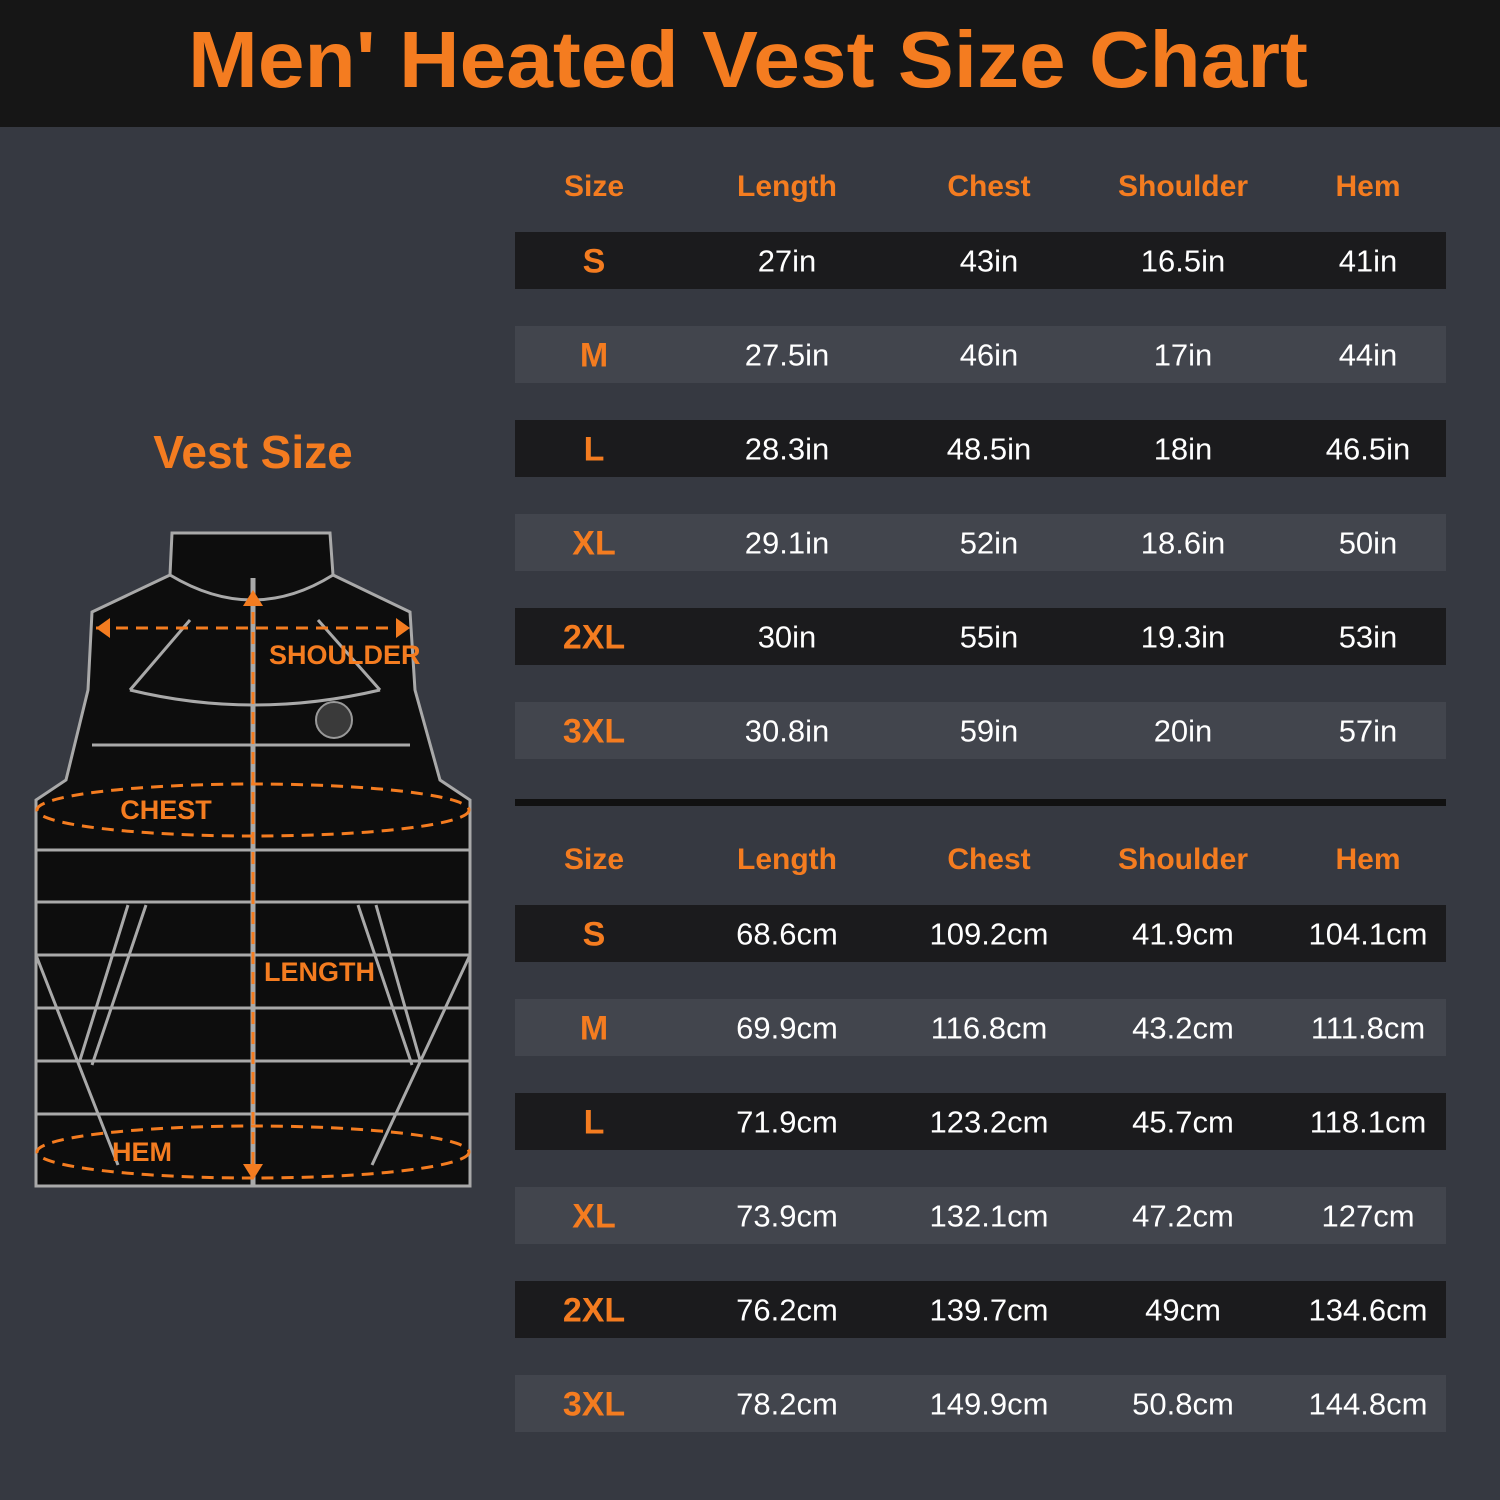 This screenshot has width=1500, height=1500. I want to click on hem-loop, so click(253, 1152).